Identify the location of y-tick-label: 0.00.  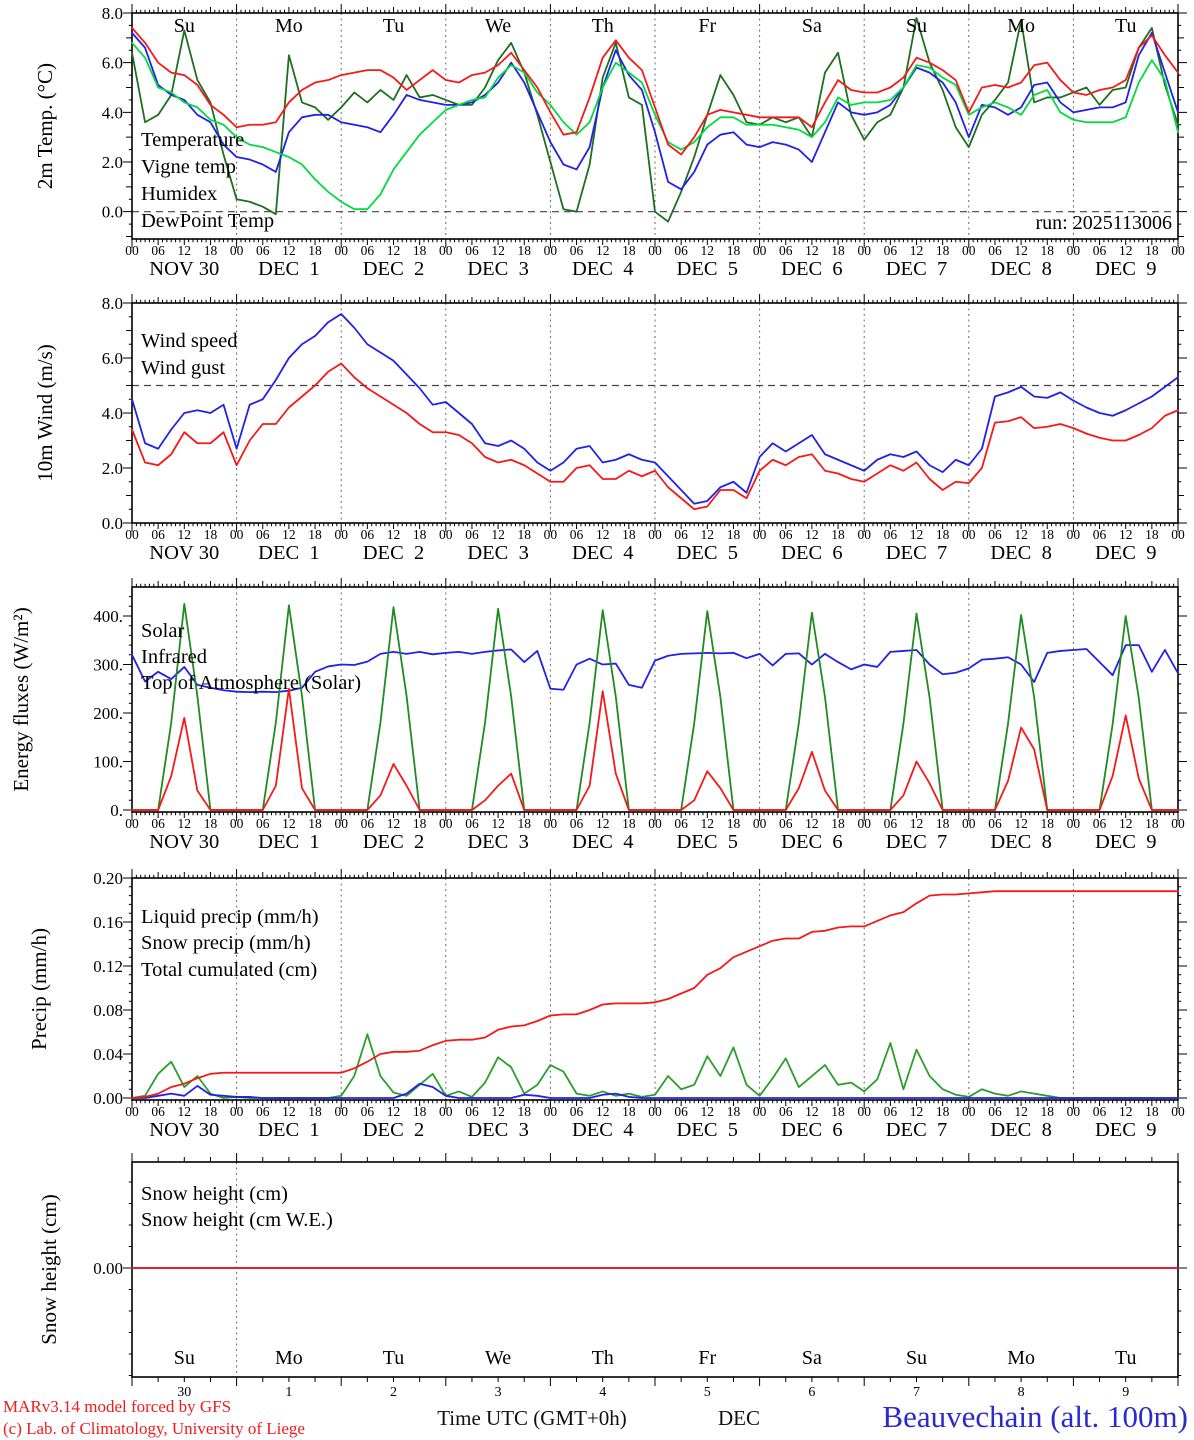
(108, 1268).